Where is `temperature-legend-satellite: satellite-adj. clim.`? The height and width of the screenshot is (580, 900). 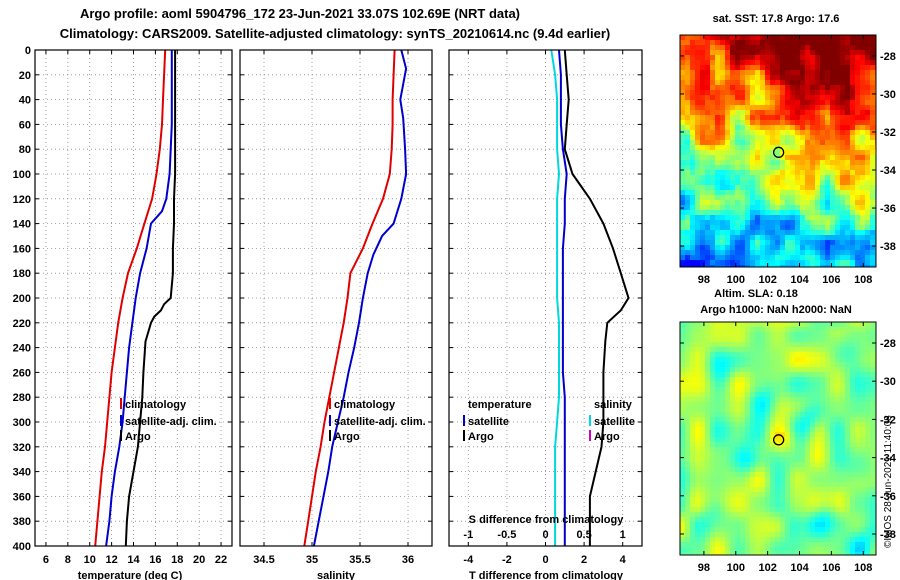
temperature-legend-satellite: satellite-adj. clim. is located at coordinates (171, 422).